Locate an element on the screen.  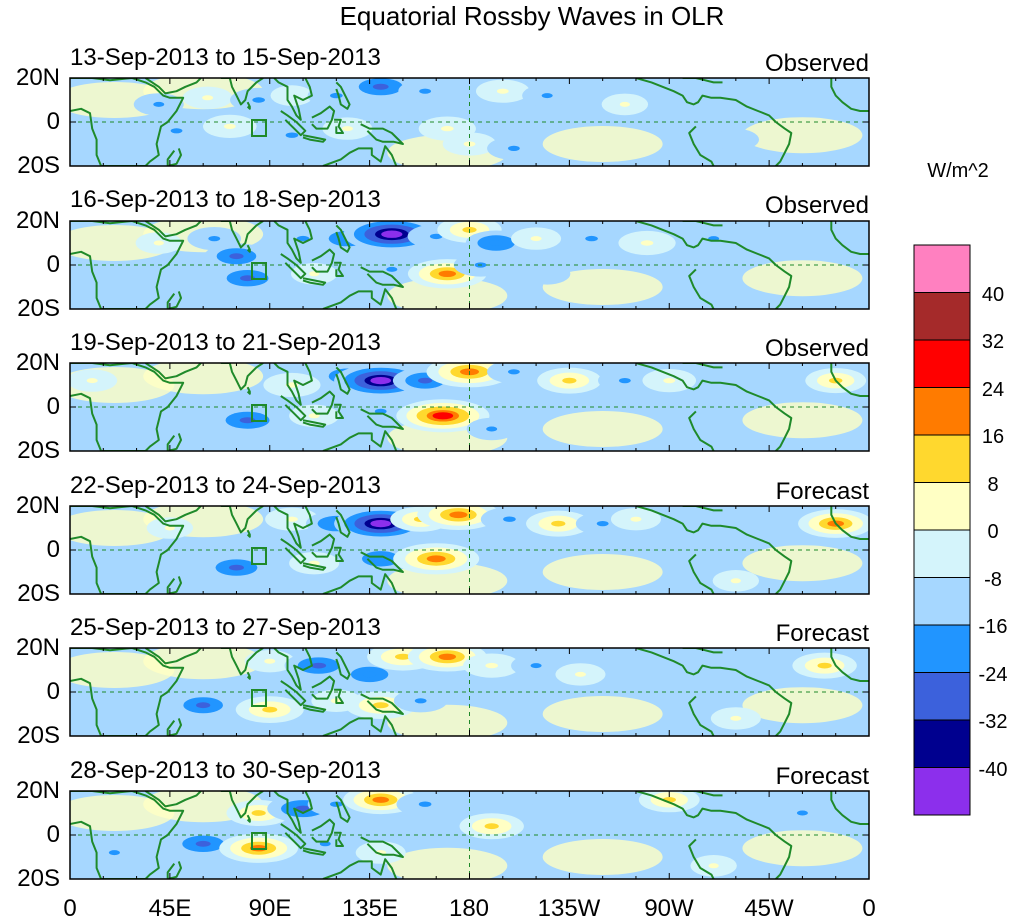
panel-5-indochina-outline is located at coordinates (293, 669).